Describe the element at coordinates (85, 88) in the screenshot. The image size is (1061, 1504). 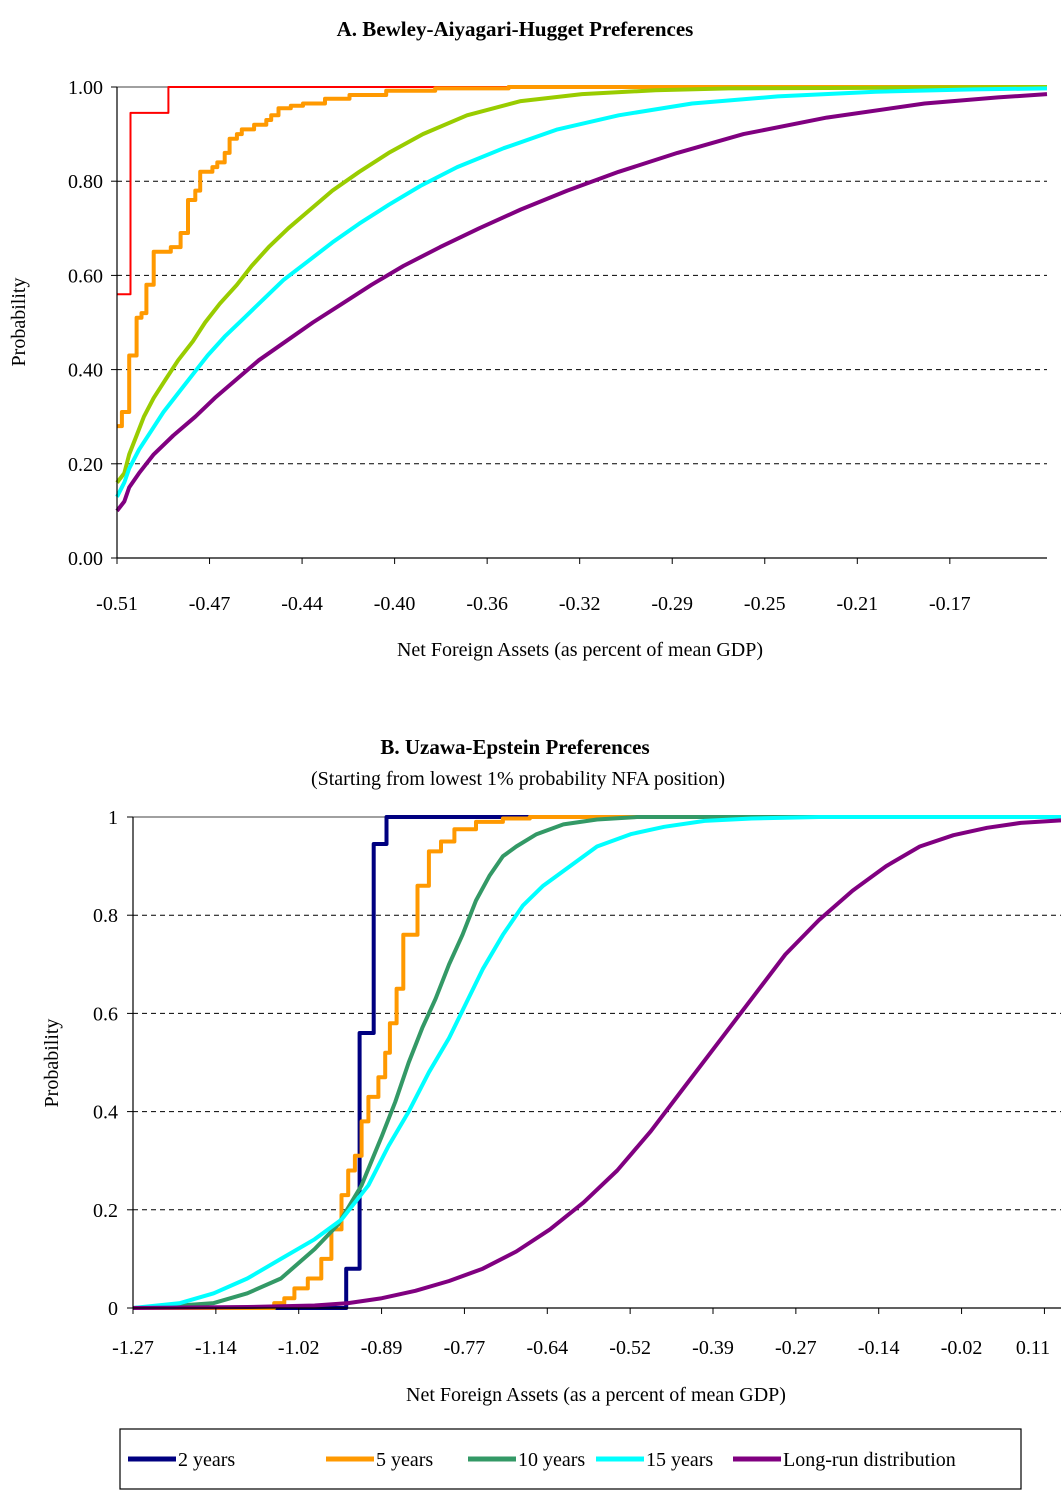
I see `y-tick-label: 1.00` at that location.